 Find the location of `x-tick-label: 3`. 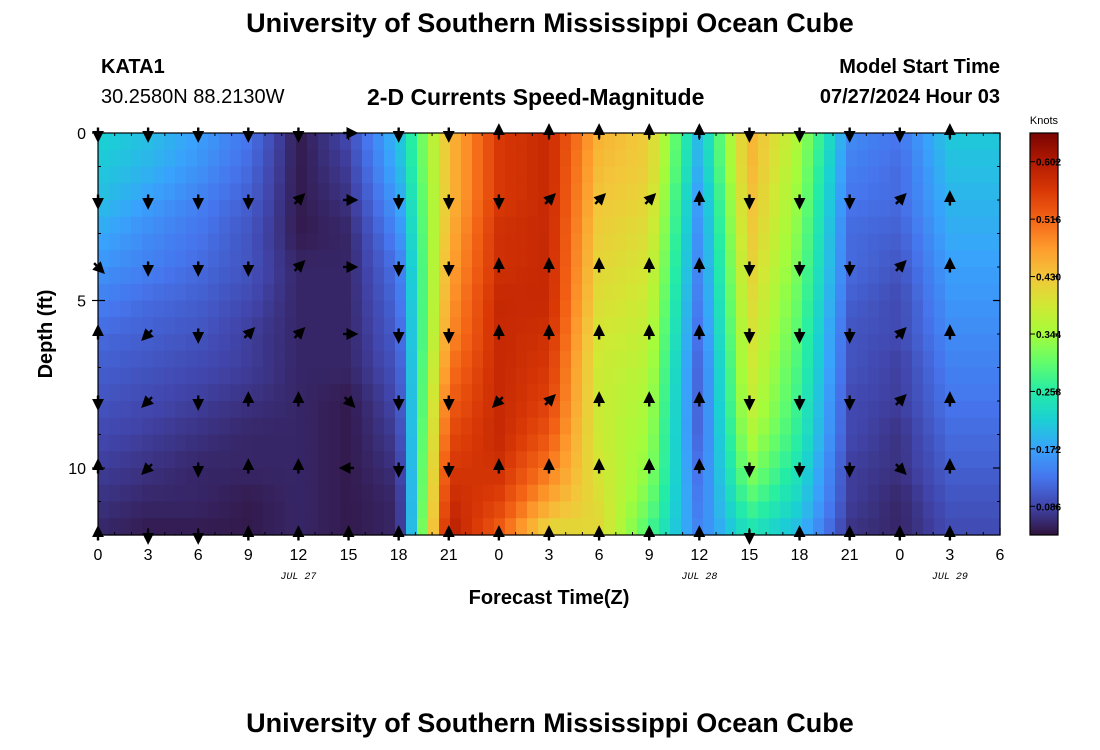

x-tick-label: 3 is located at coordinates (148, 555).